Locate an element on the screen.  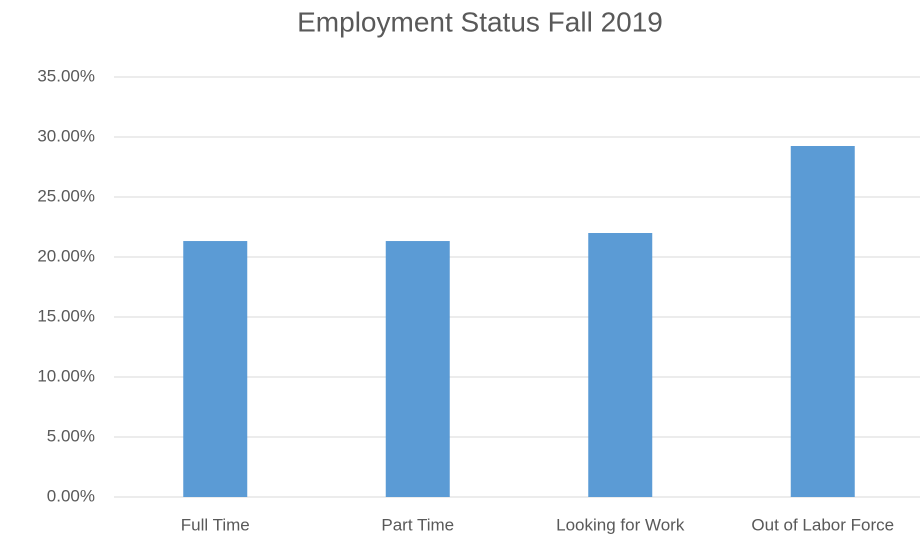
y-tick-label: 0.00% is located at coordinates (71, 495).